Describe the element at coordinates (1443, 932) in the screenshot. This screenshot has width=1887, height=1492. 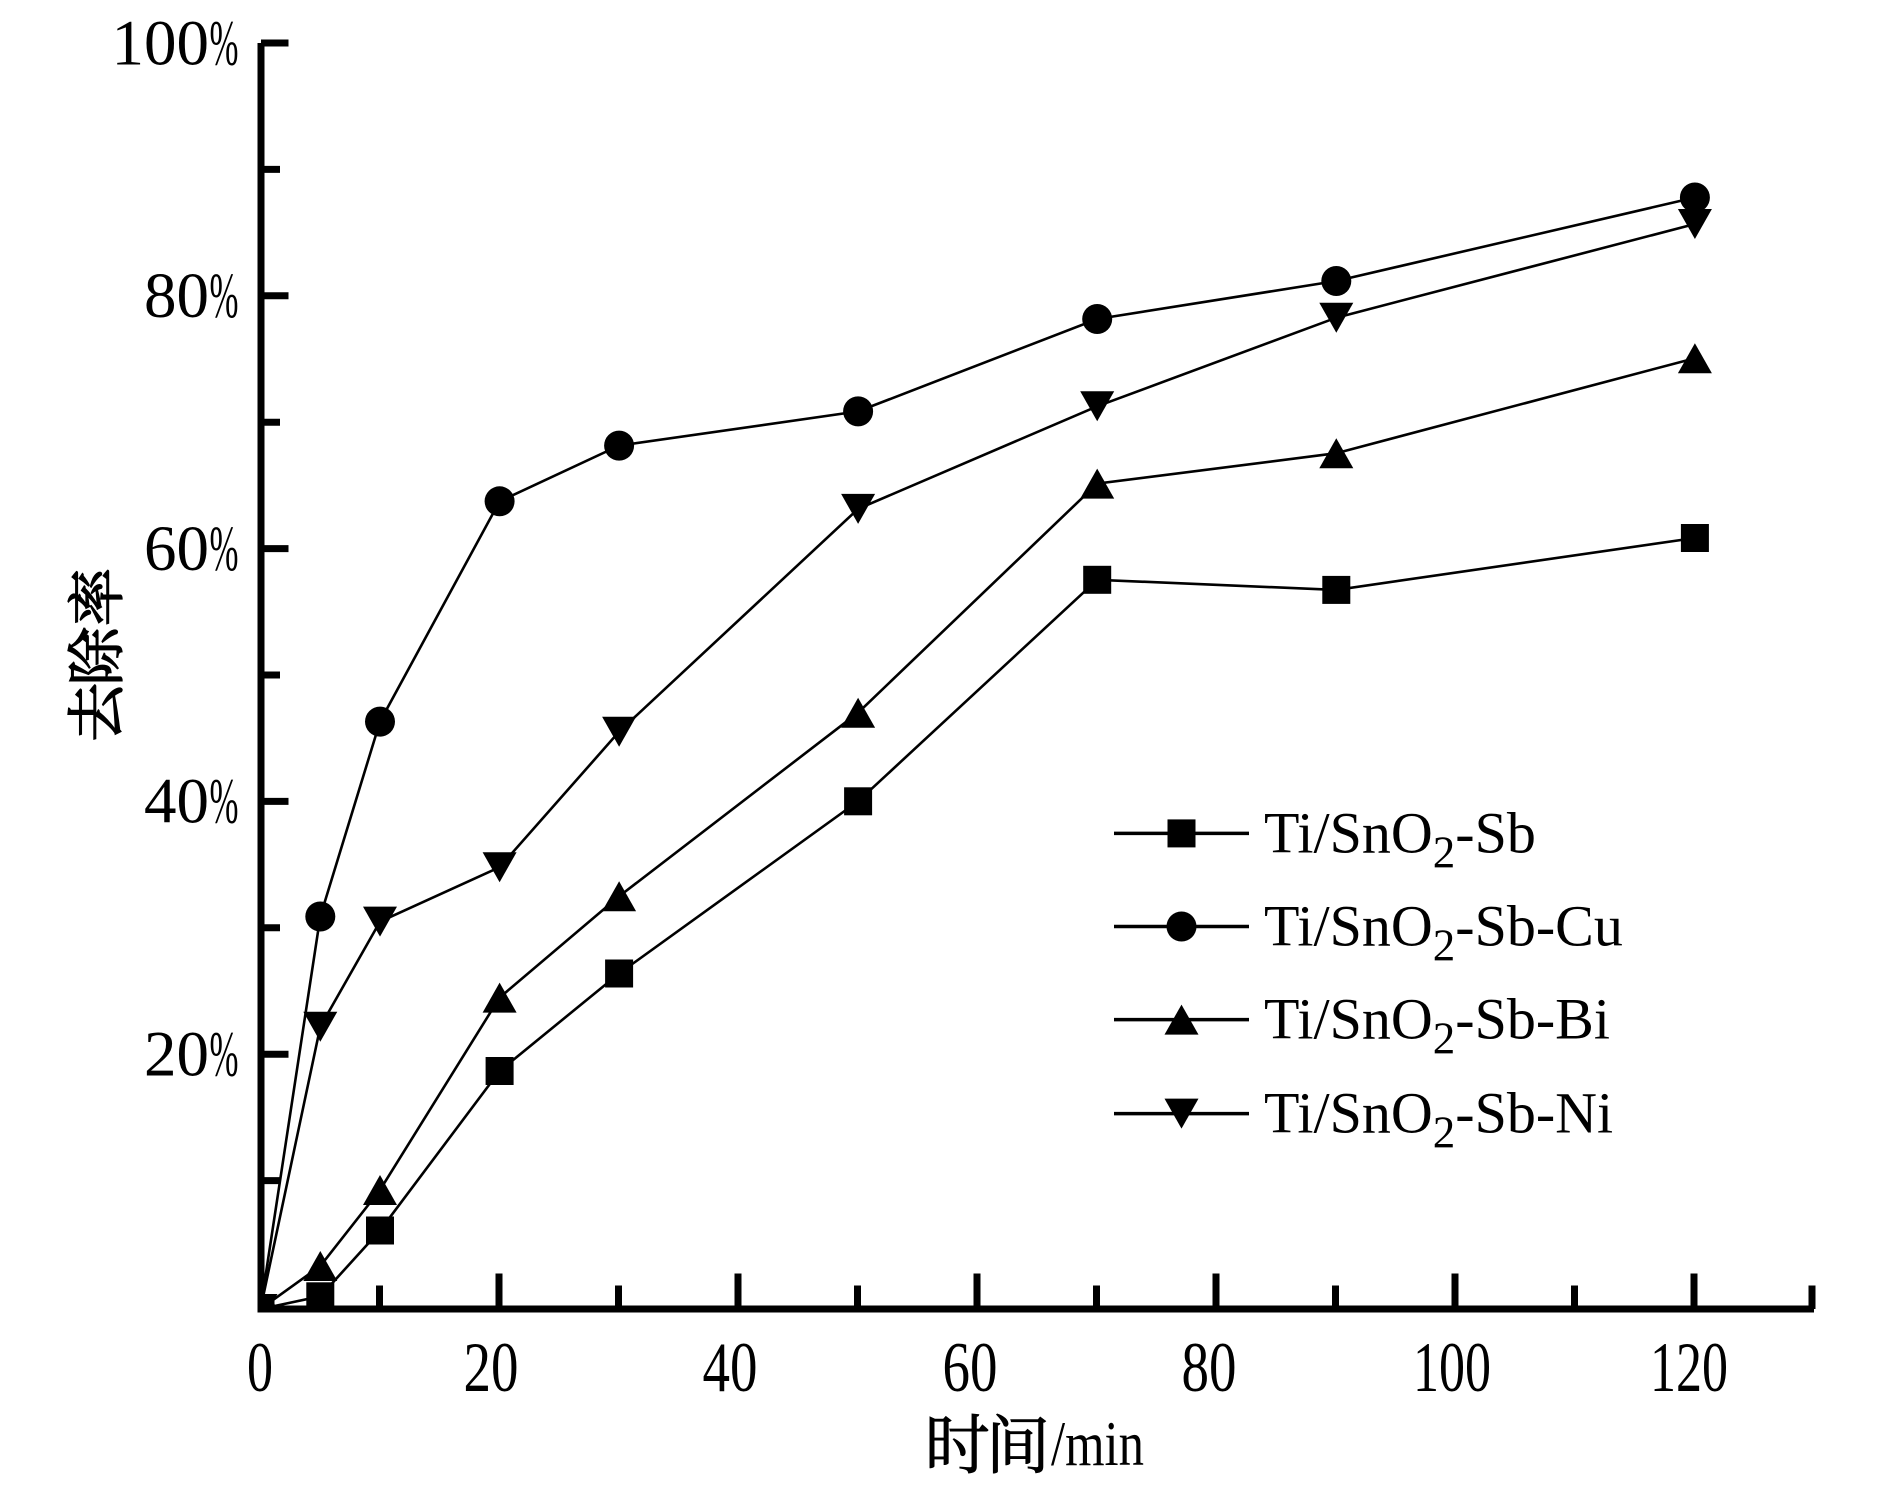
I see `svg-text: Ti/SnO2-Sb-Cu` at that location.